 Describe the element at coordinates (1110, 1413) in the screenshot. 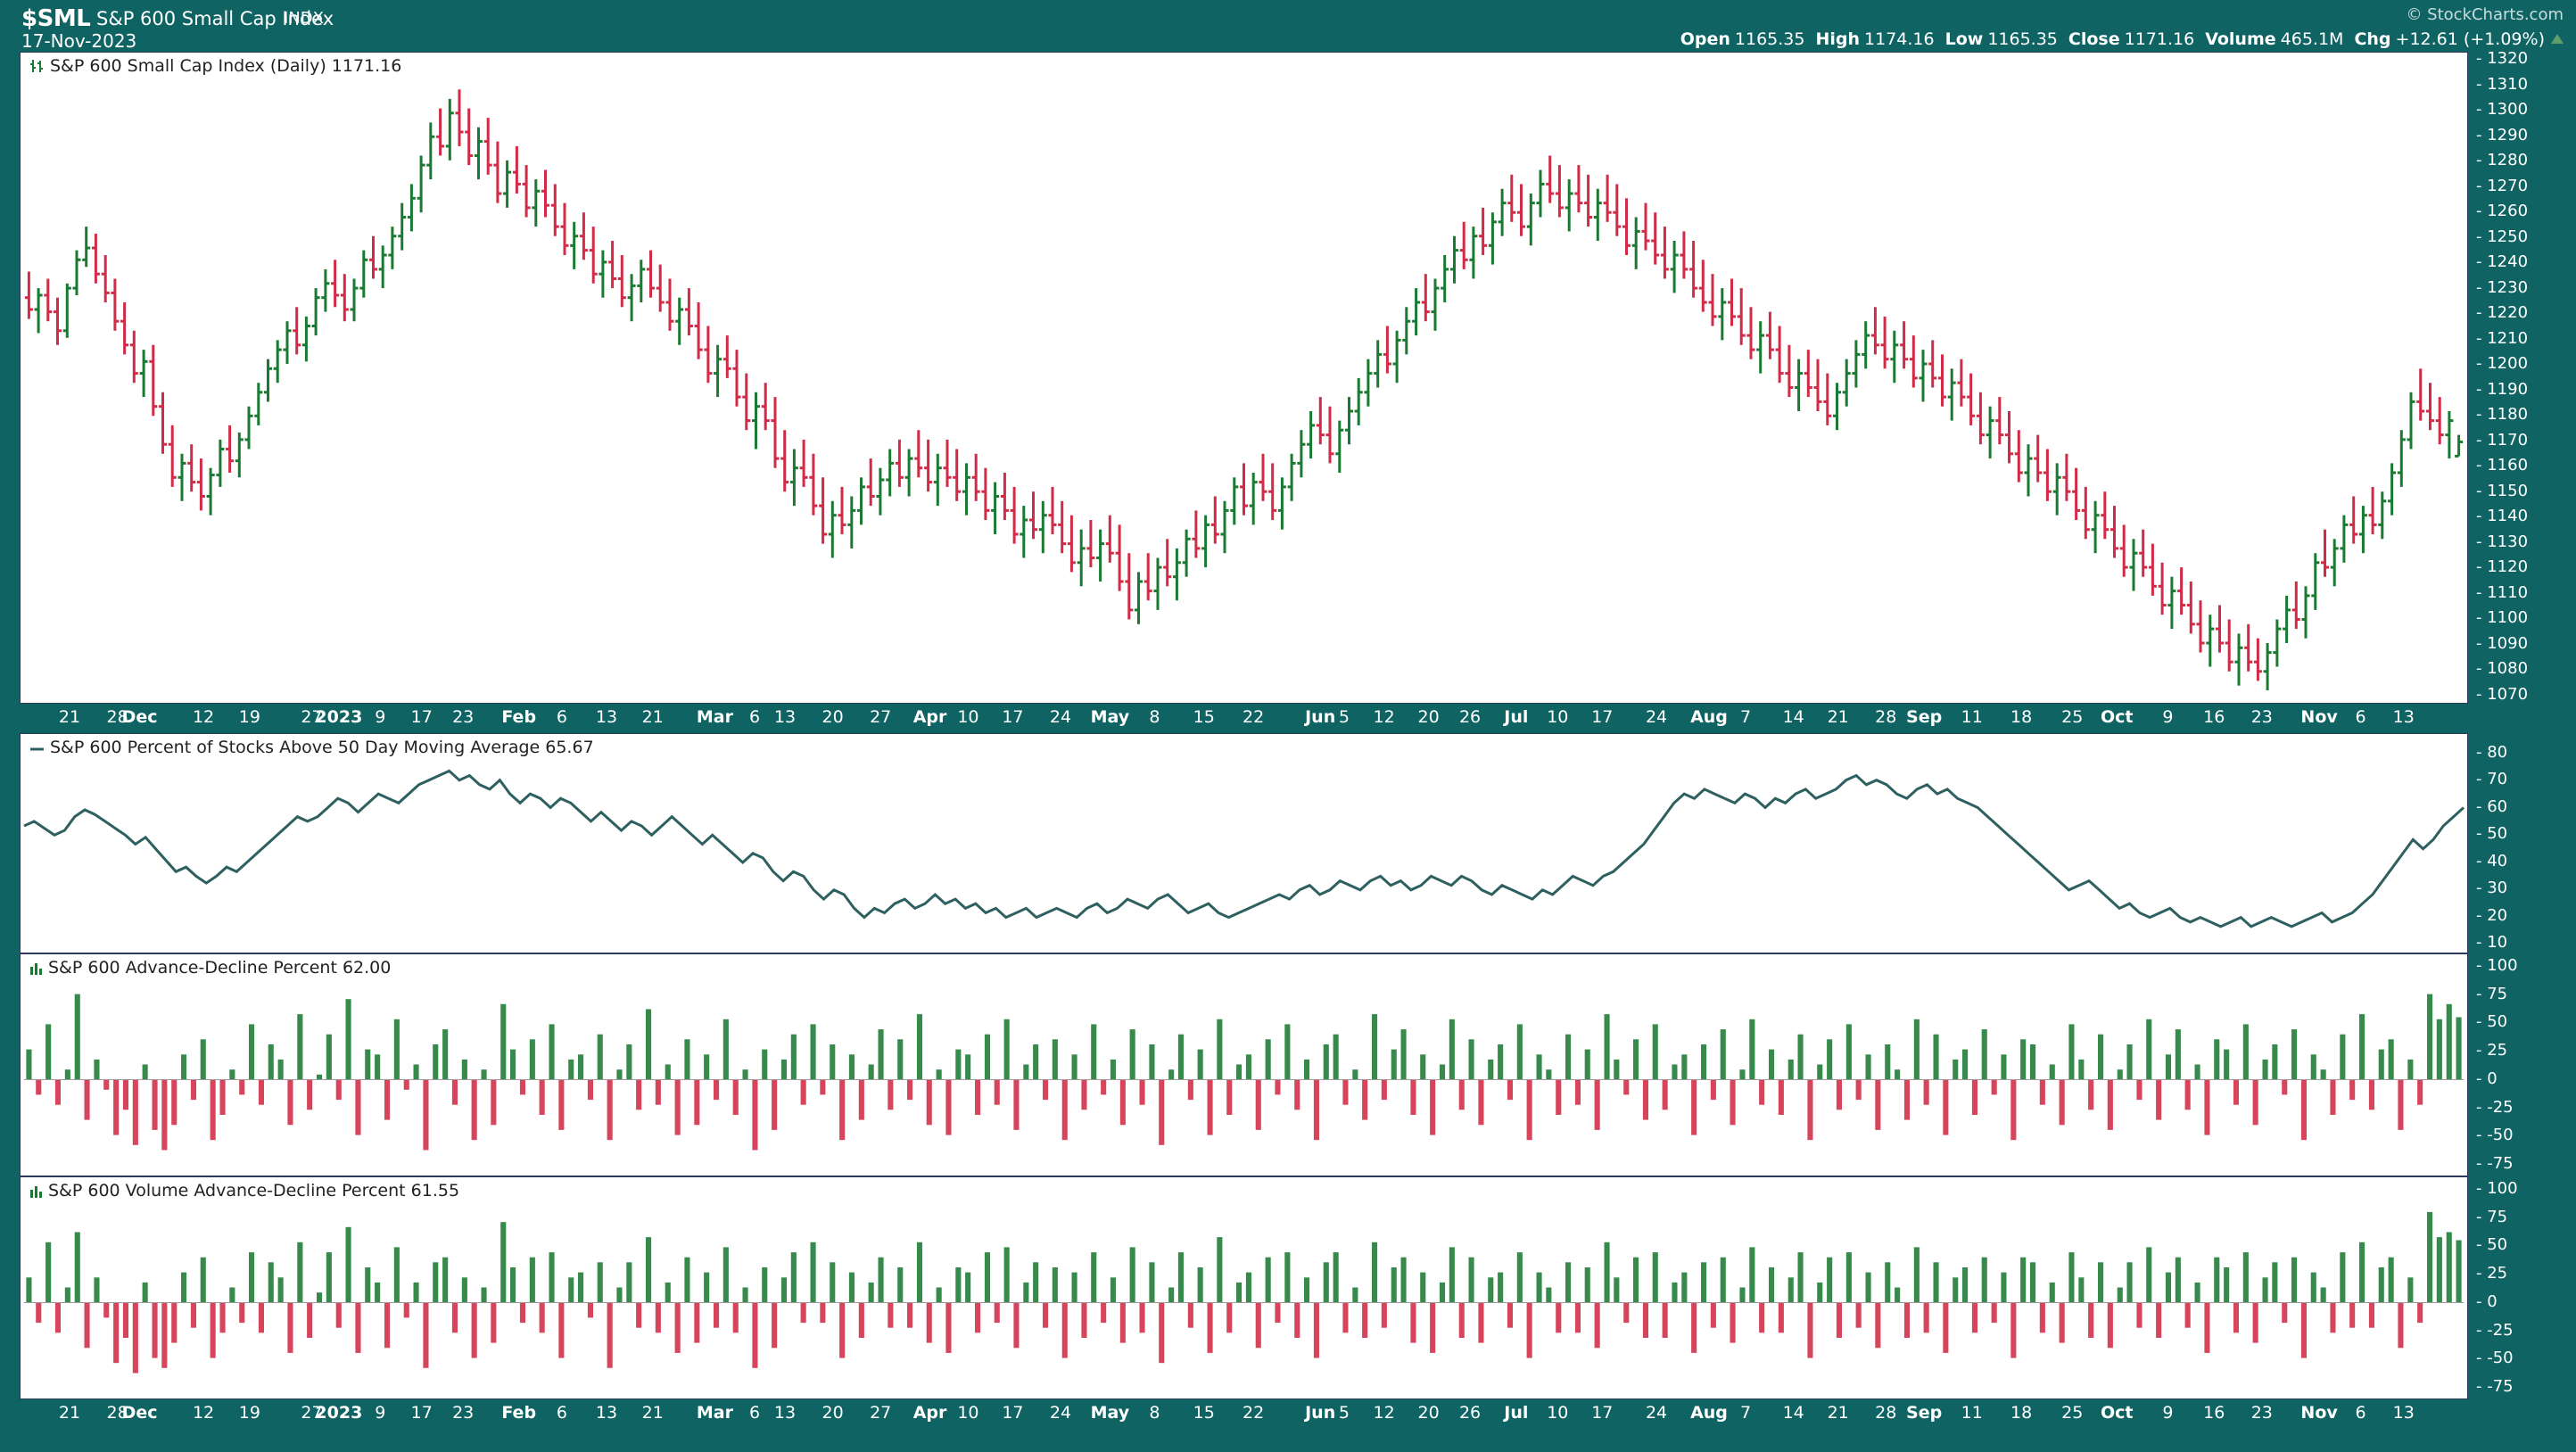

I see `x-axis-tick: May` at that location.